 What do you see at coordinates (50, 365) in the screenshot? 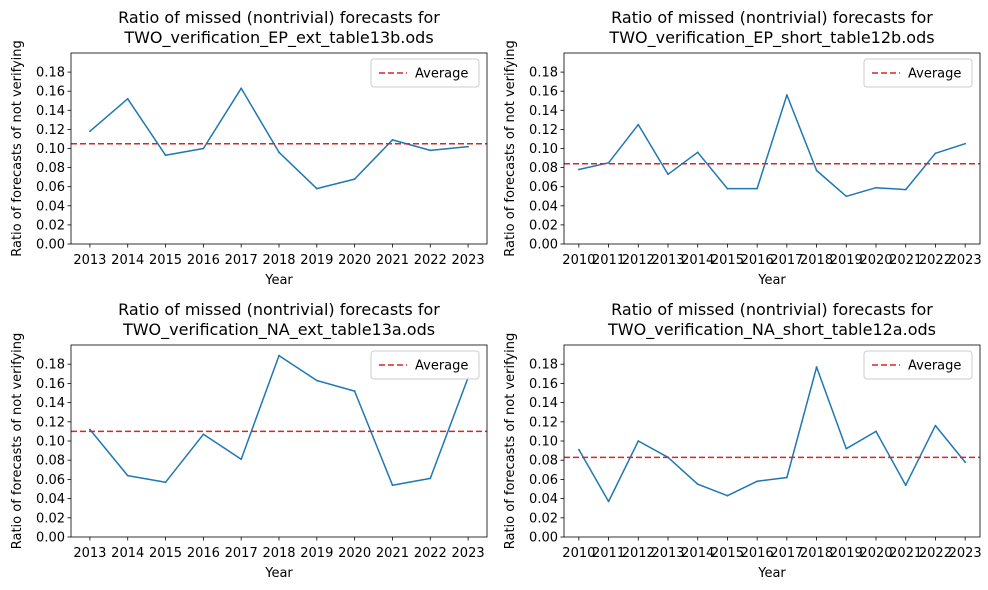
I see `y-tick-label: 0.18` at bounding box center [50, 365].